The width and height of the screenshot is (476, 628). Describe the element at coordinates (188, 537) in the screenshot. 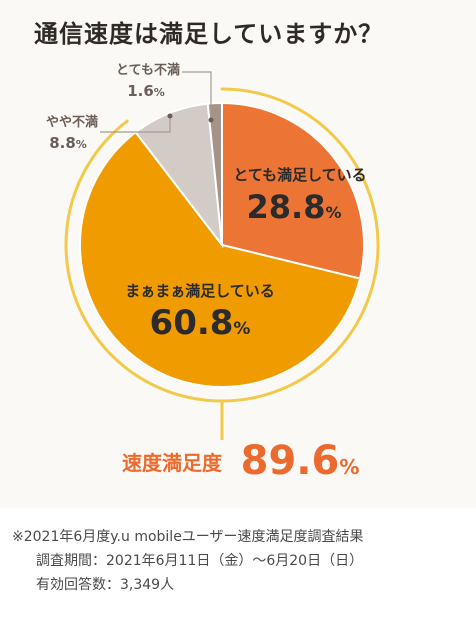

I see `footnote-survey: ※2021年6月度y.u mobileユーザー速度満足度調査結果` at that location.